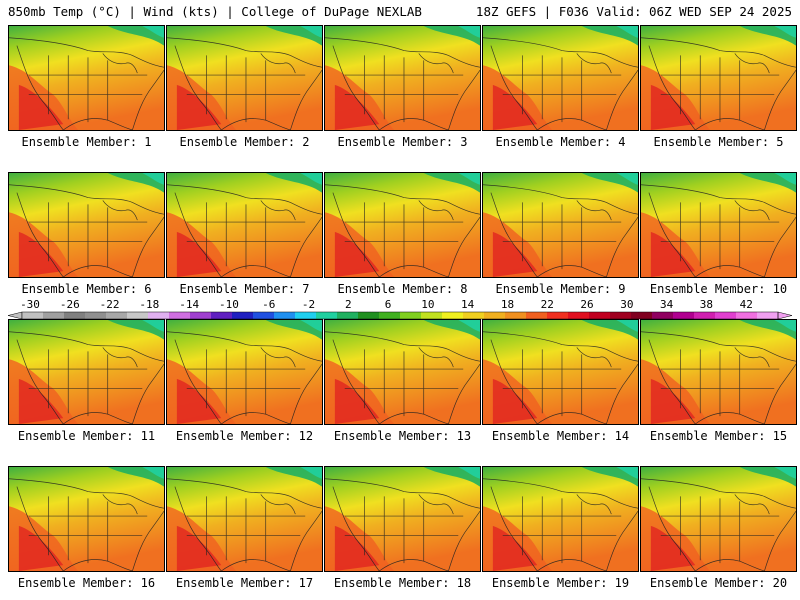 This screenshot has width=800, height=600. Describe the element at coordinates (229, 304) in the screenshot. I see `colorbar-tick-label: -10` at that location.